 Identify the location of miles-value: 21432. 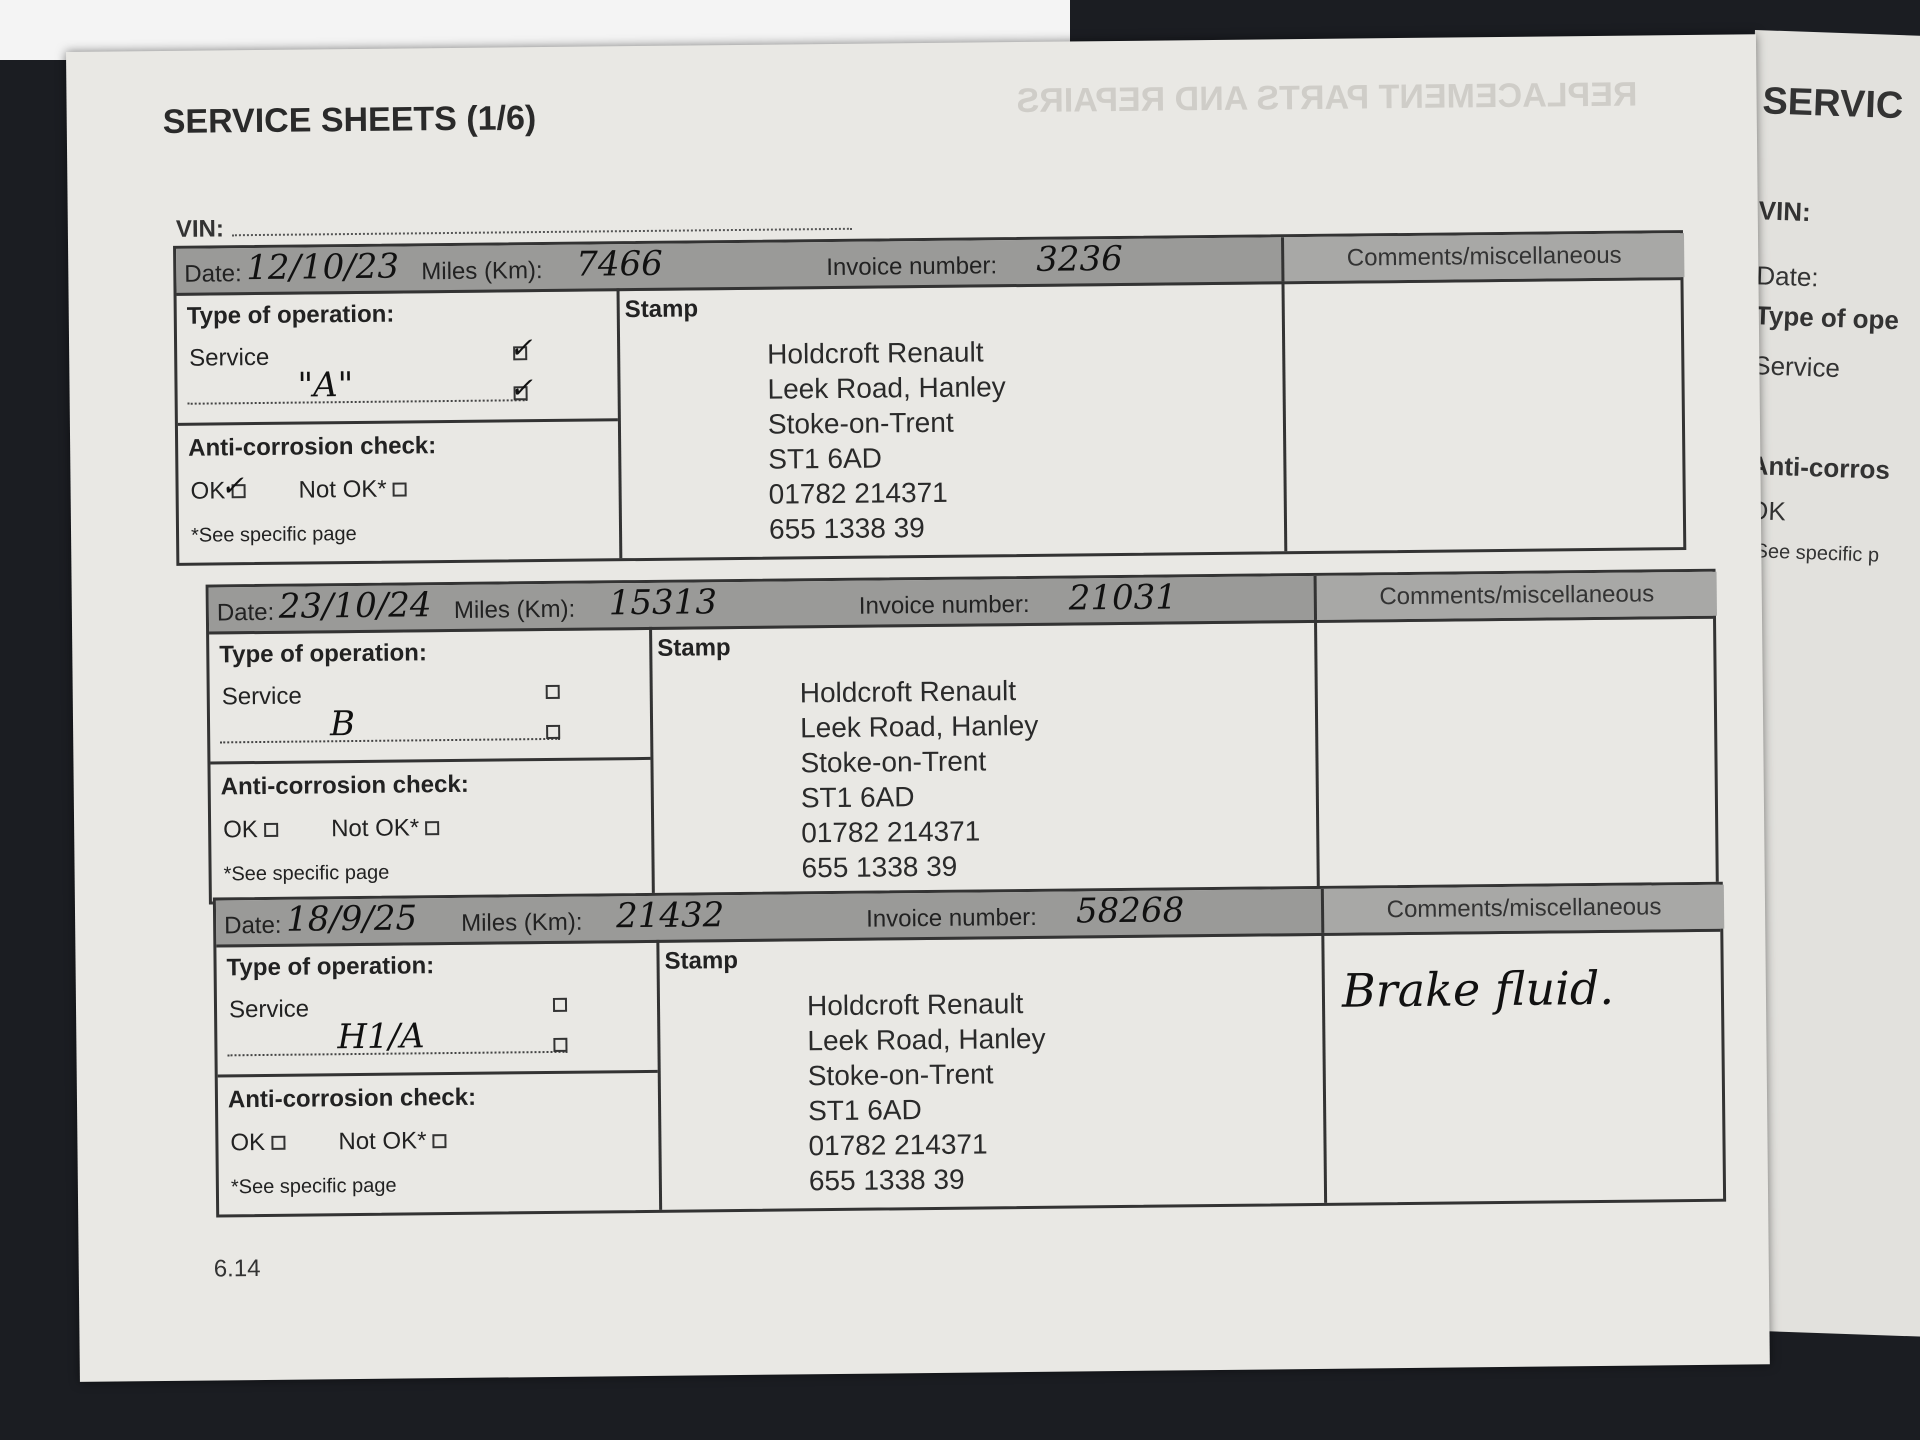
(670, 916).